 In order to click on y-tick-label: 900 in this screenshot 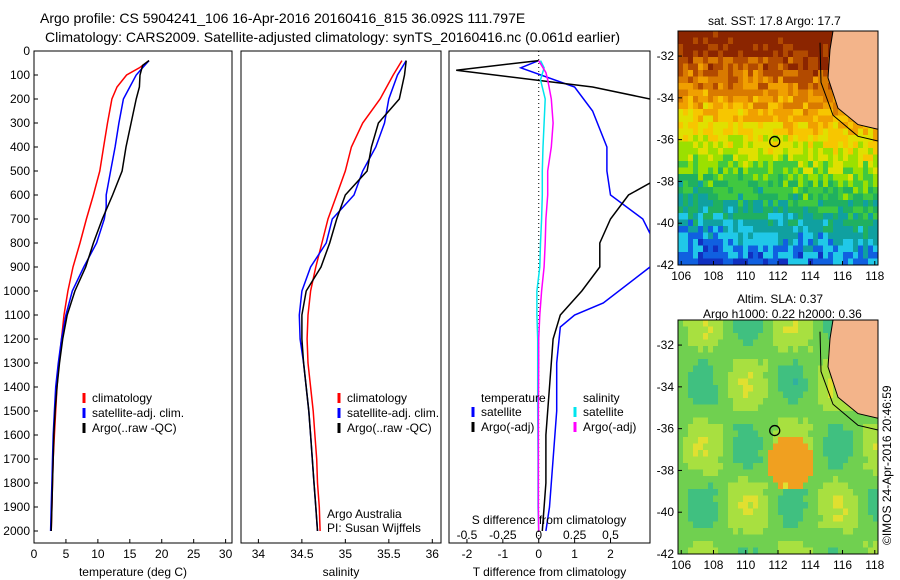, I will do `click(20, 267)`.